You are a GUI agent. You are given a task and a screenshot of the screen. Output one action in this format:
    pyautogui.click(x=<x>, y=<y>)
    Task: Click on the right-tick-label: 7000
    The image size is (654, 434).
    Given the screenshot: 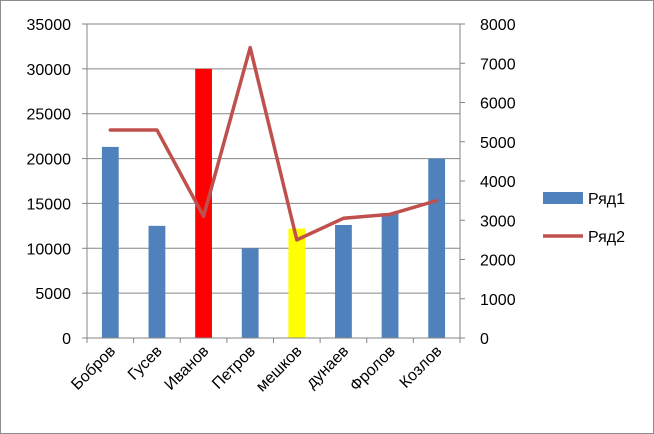 What is the action you would take?
    pyautogui.click(x=498, y=64)
    